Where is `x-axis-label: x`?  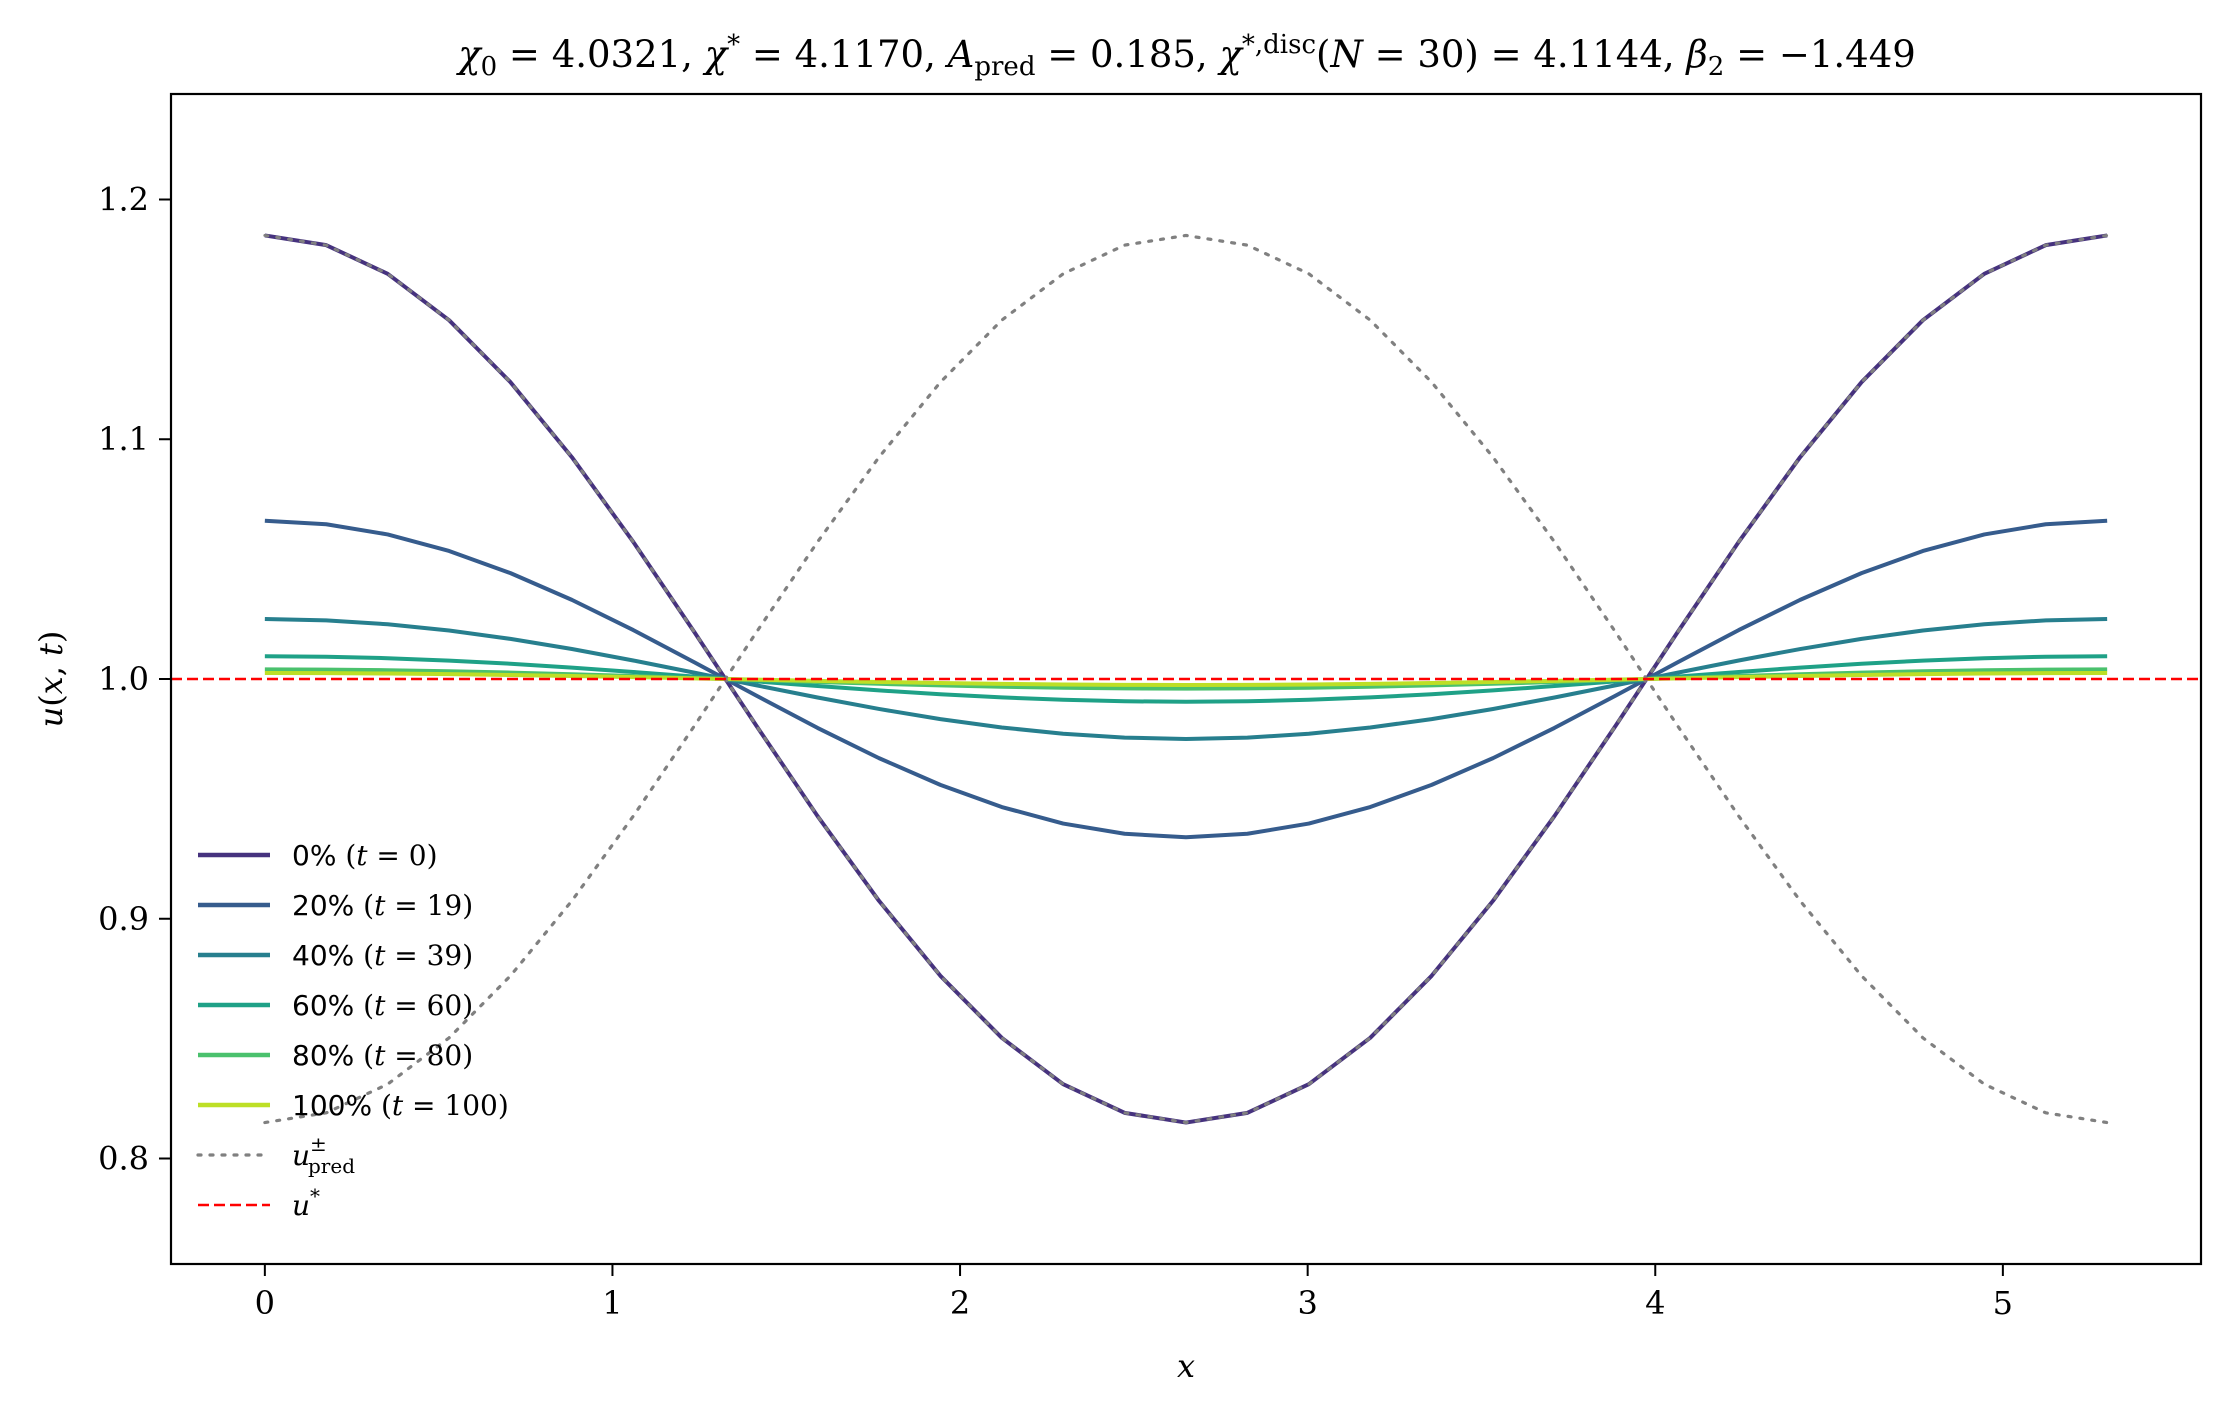
x-axis-label: x is located at coordinates (1186, 1366).